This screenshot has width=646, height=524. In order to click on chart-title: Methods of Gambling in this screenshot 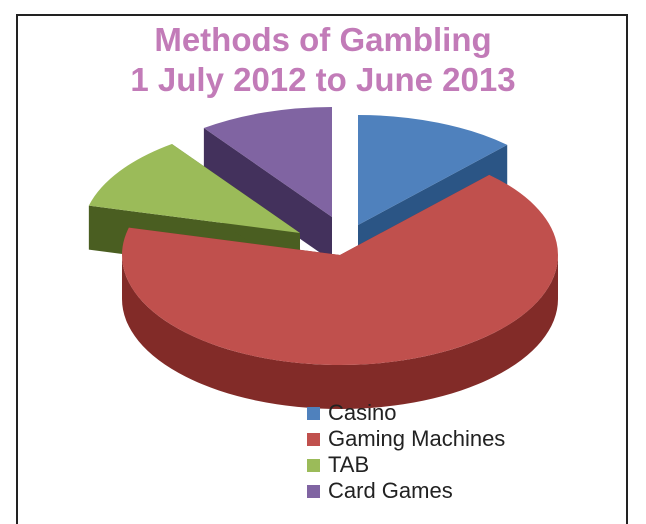, I will do `click(323, 39)`.